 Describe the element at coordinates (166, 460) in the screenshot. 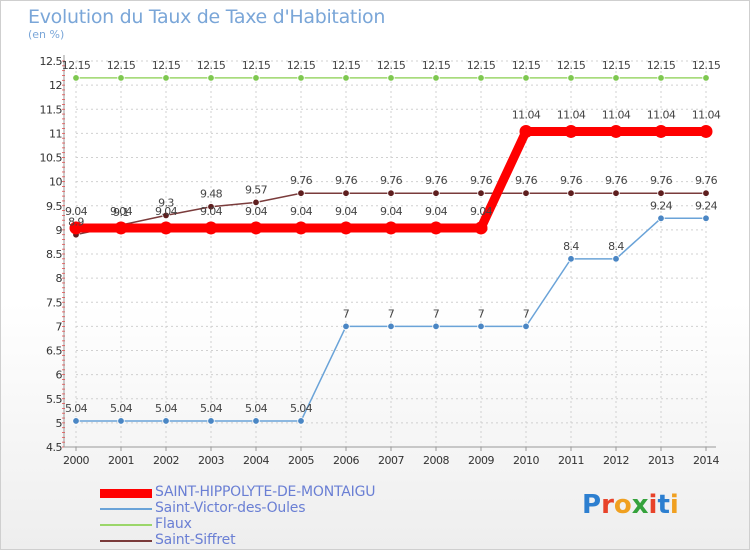

I see `x-tick-label: 2002` at that location.